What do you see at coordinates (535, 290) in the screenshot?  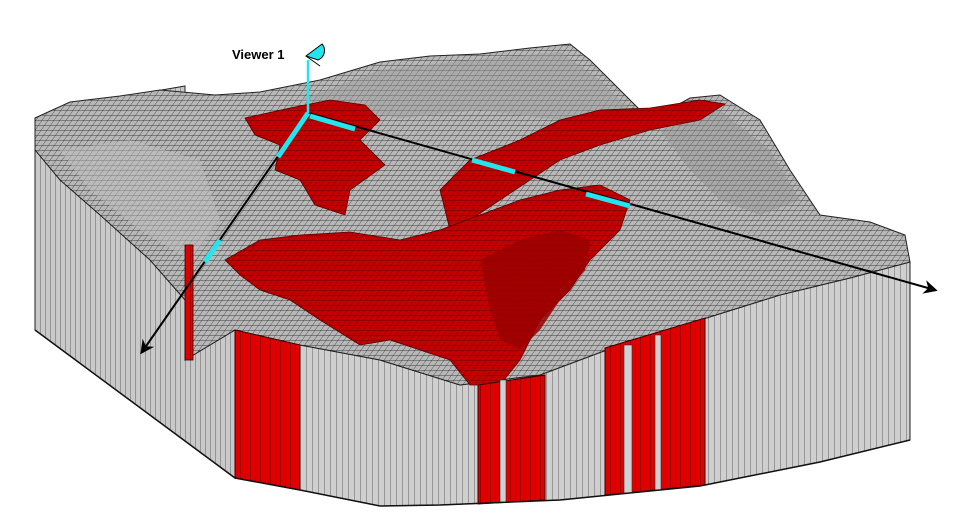 I see `red-region-valley` at bounding box center [535, 290].